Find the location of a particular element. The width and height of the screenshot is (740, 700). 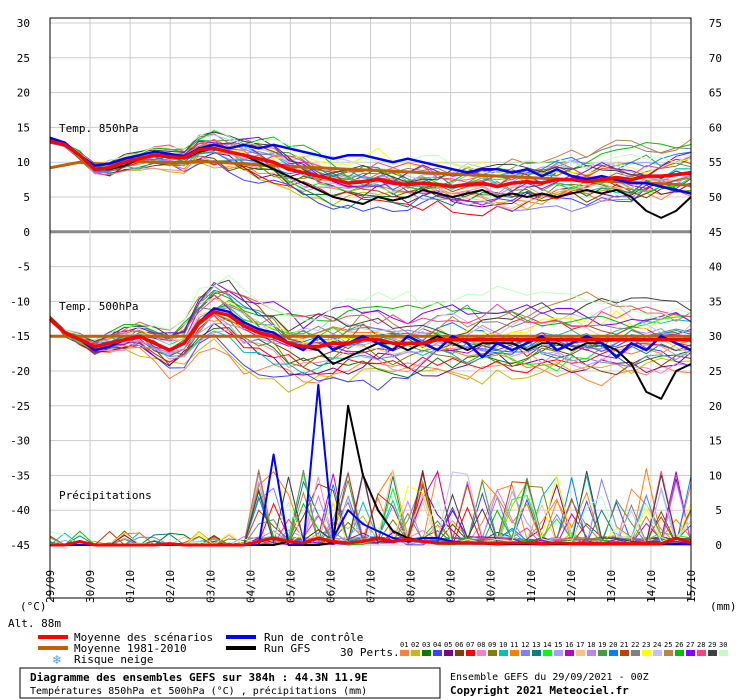

y-tick-right: 60 is located at coordinates (715, 127).